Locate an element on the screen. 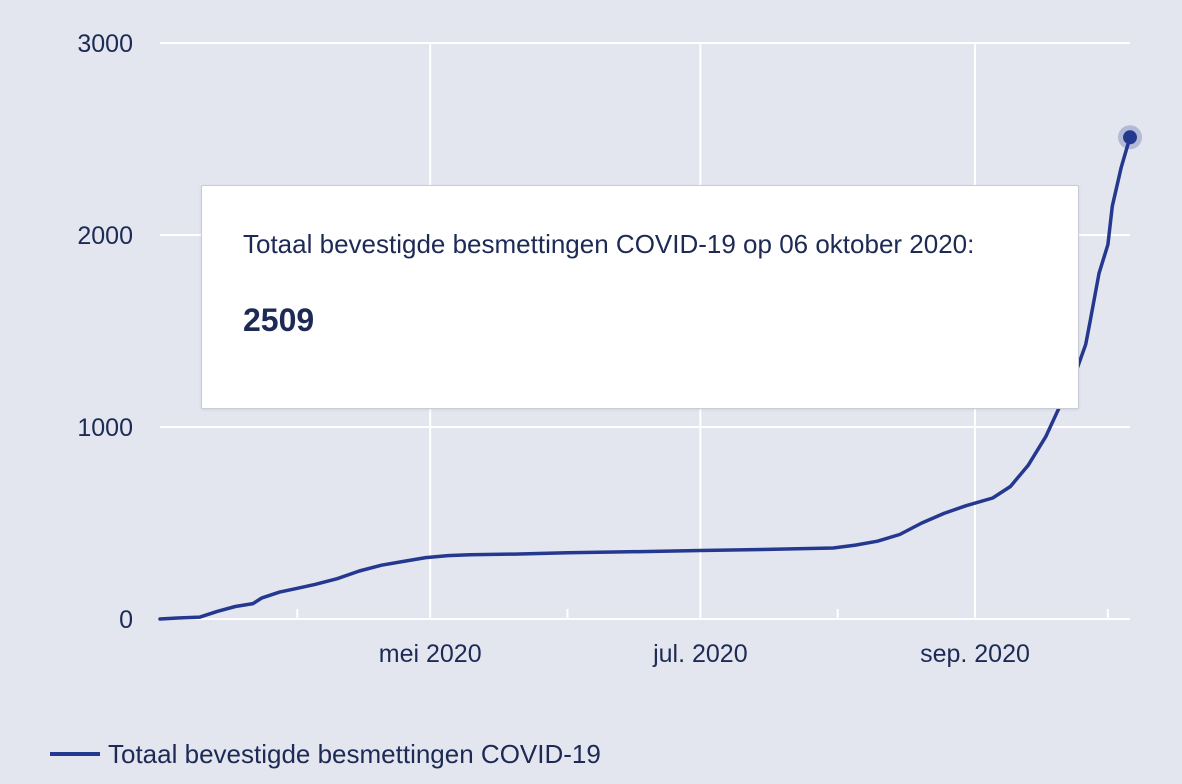 Image resolution: width=1182 pixels, height=784 pixels. tooltip-value: 2509 is located at coordinates (279, 320).